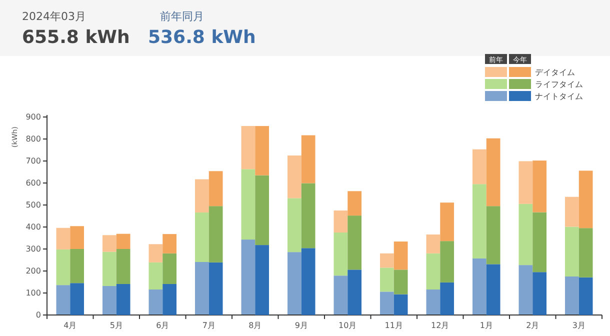 The width and height of the screenshot is (610, 336). I want to click on legend-label: デイタイム, so click(555, 72).